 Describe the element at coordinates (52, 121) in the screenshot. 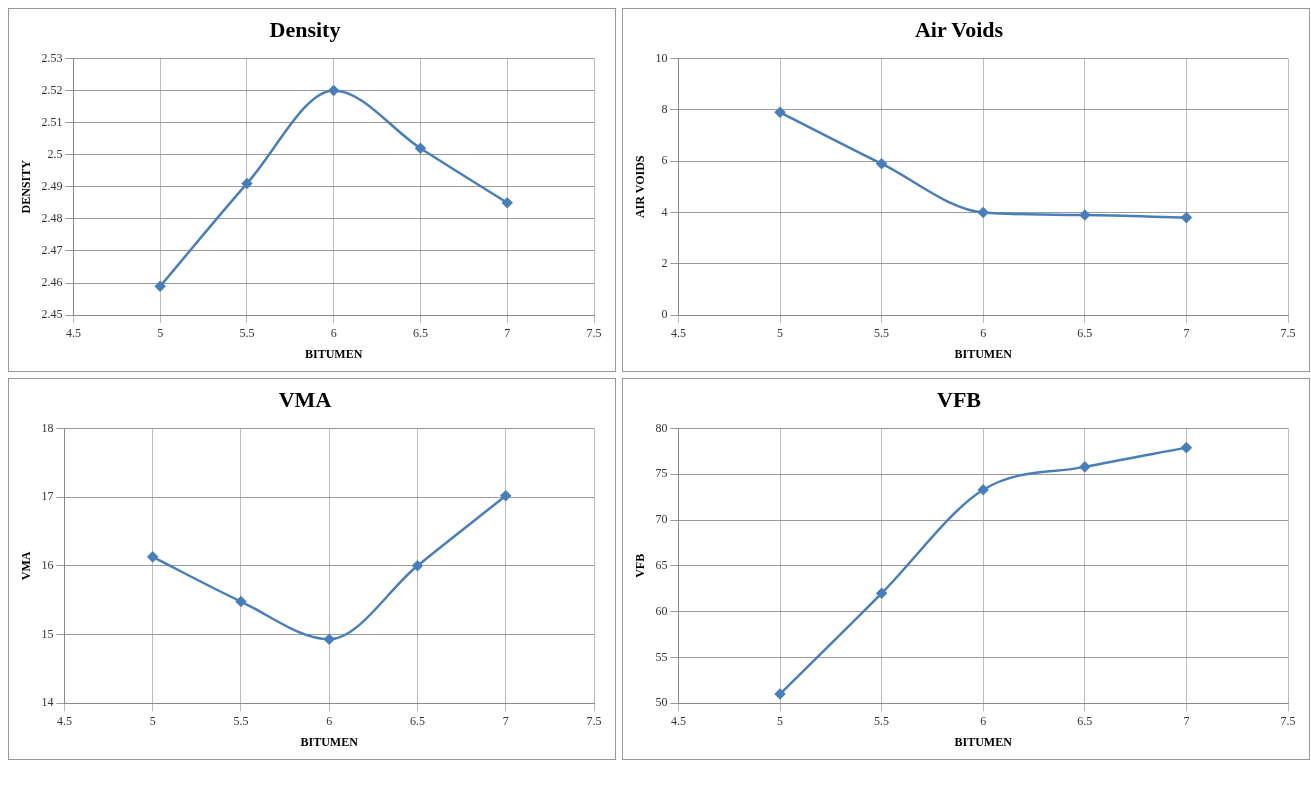

I see `y-tick-label: 2.51` at that location.